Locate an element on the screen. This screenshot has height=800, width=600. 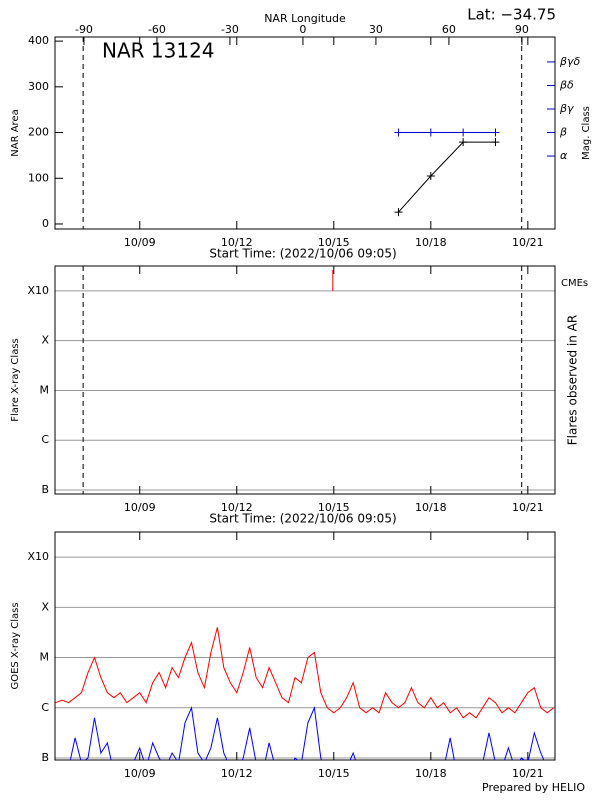
x2-label: NAR Longitude is located at coordinates (305, 18).